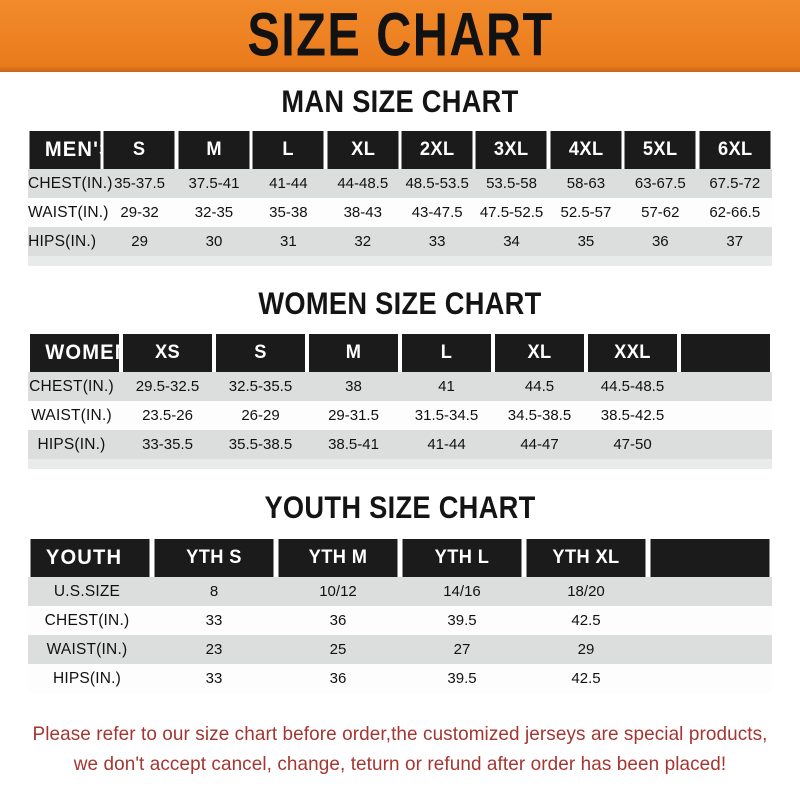 The height and width of the screenshot is (800, 800). Describe the element at coordinates (353, 353) in the screenshot. I see `size-col-women-2: M` at that location.